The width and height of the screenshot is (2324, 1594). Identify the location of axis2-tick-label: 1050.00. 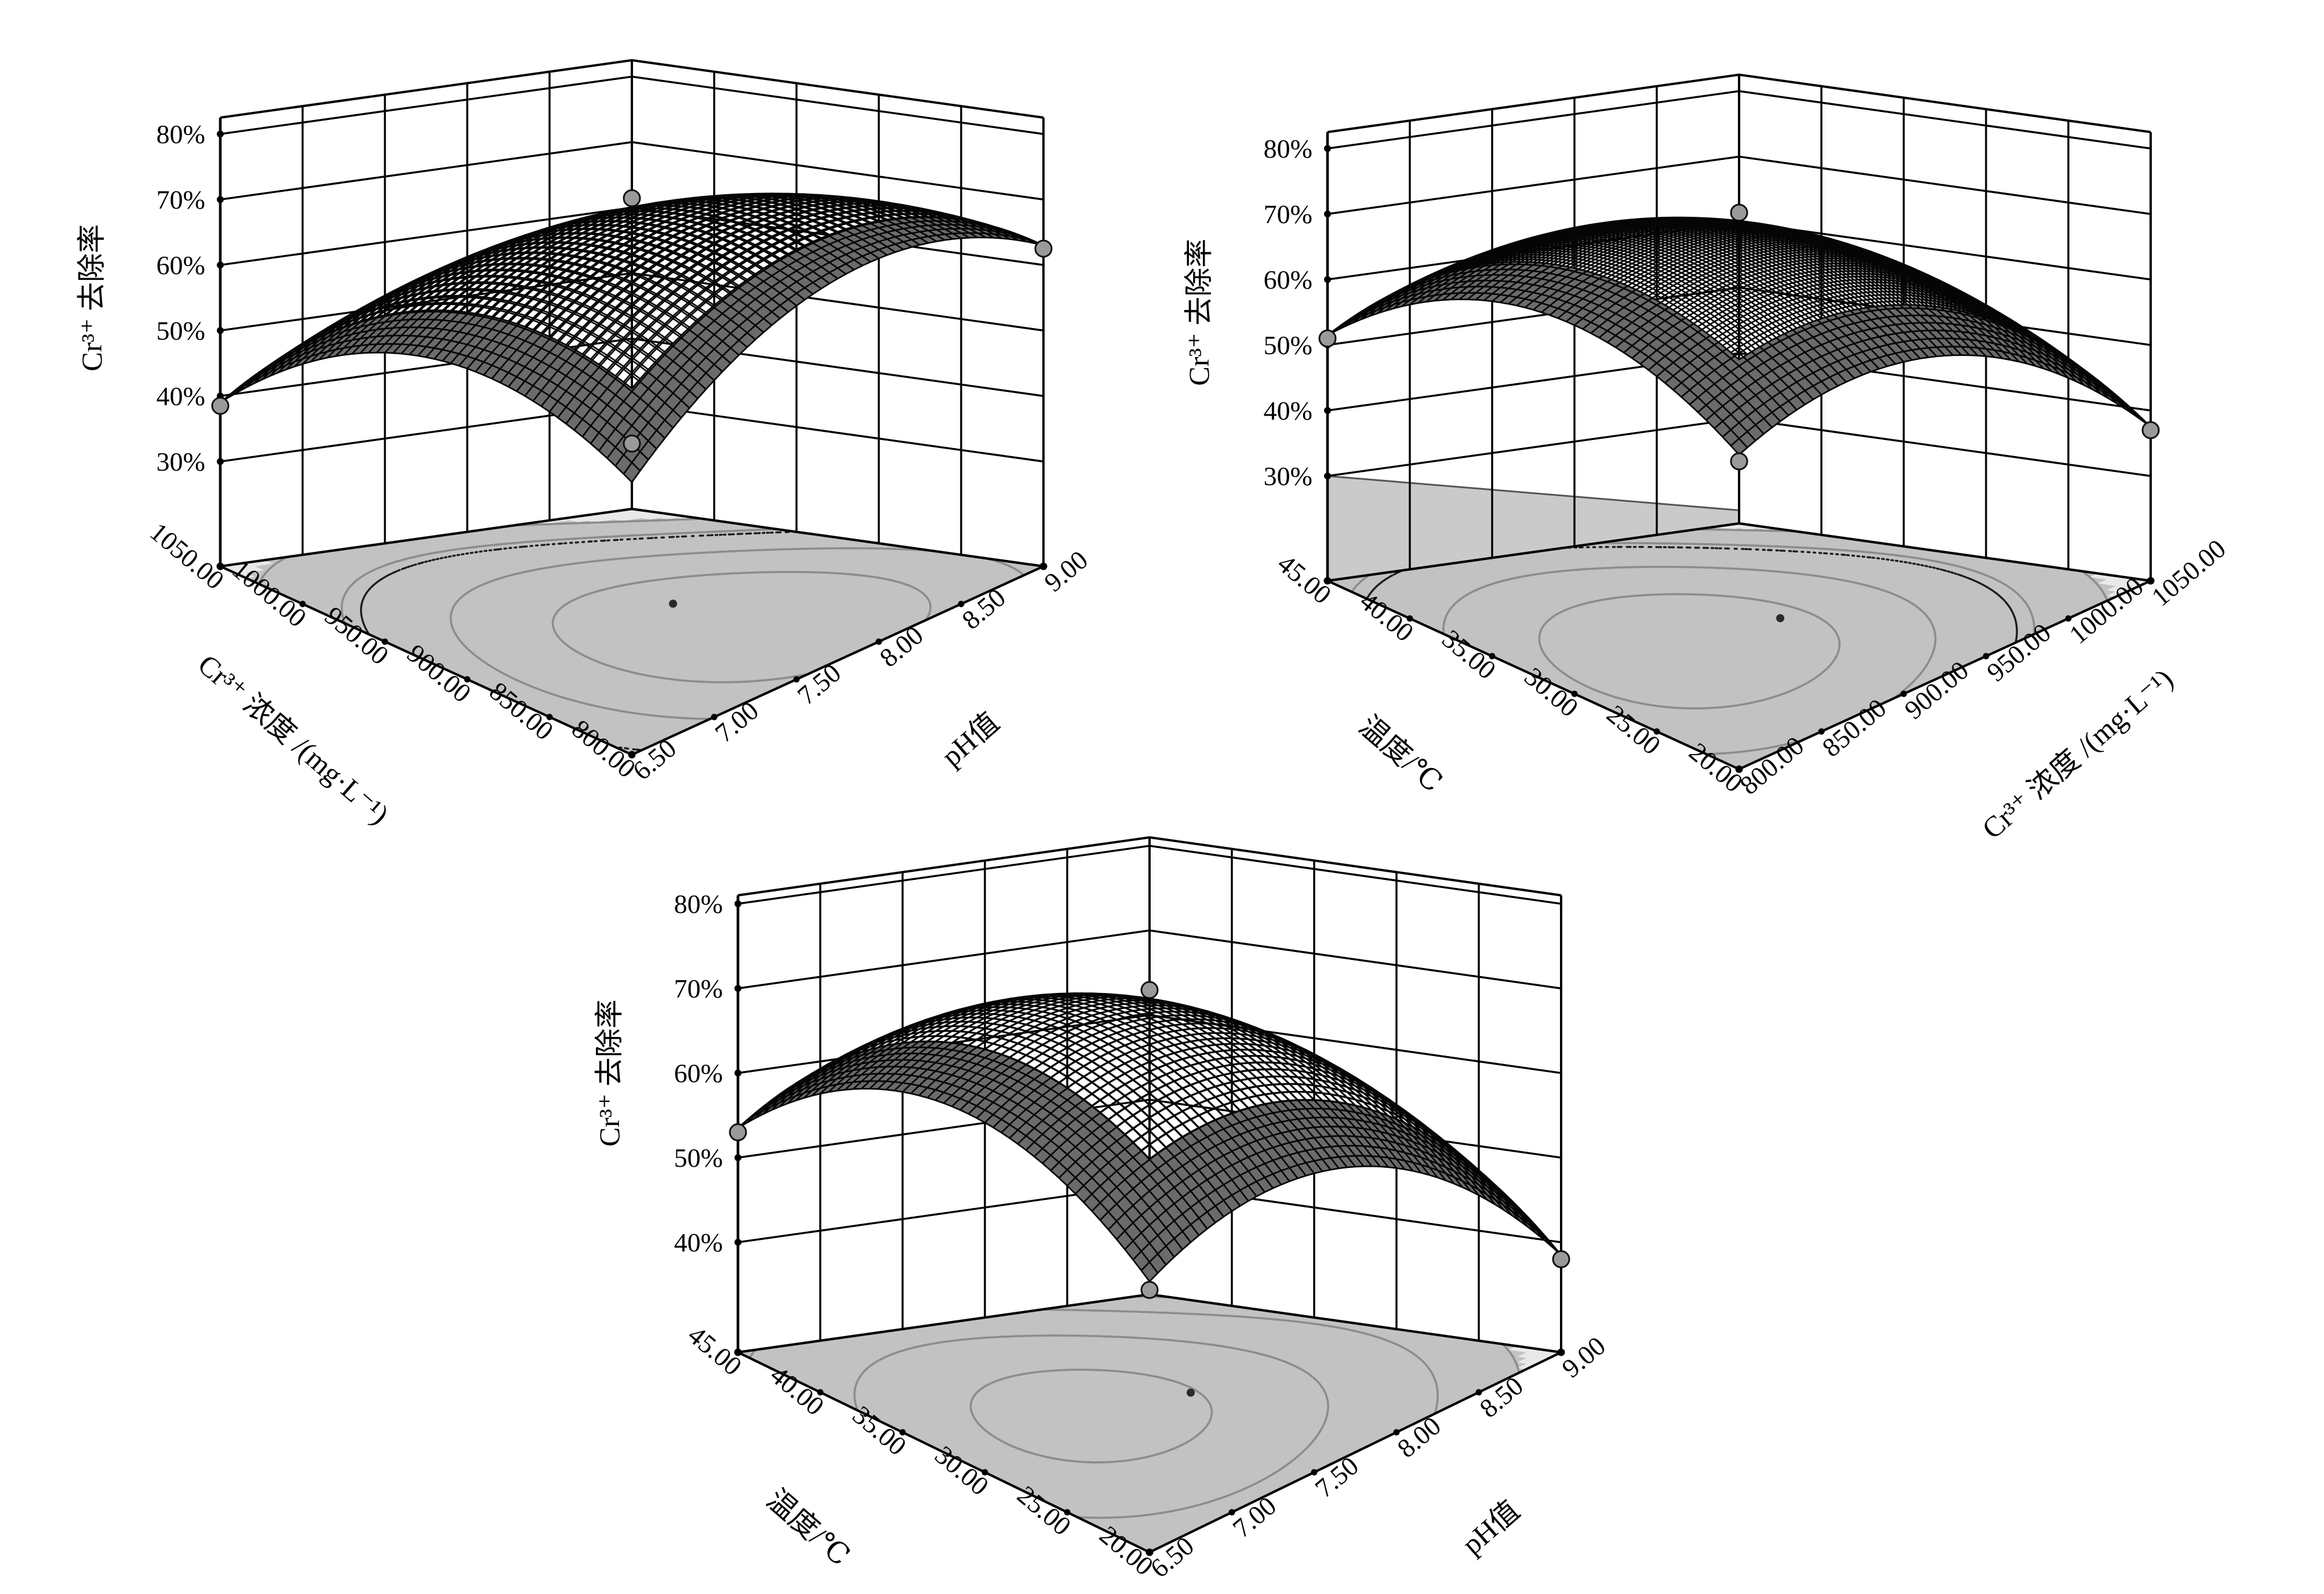
(2188, 572).